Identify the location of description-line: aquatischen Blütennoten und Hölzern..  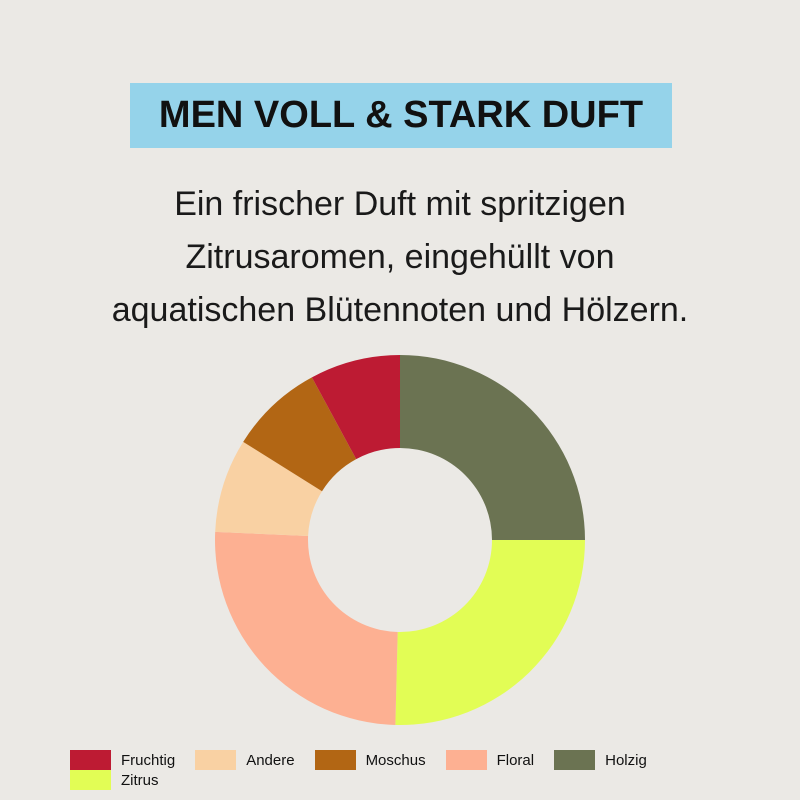
(400, 310).